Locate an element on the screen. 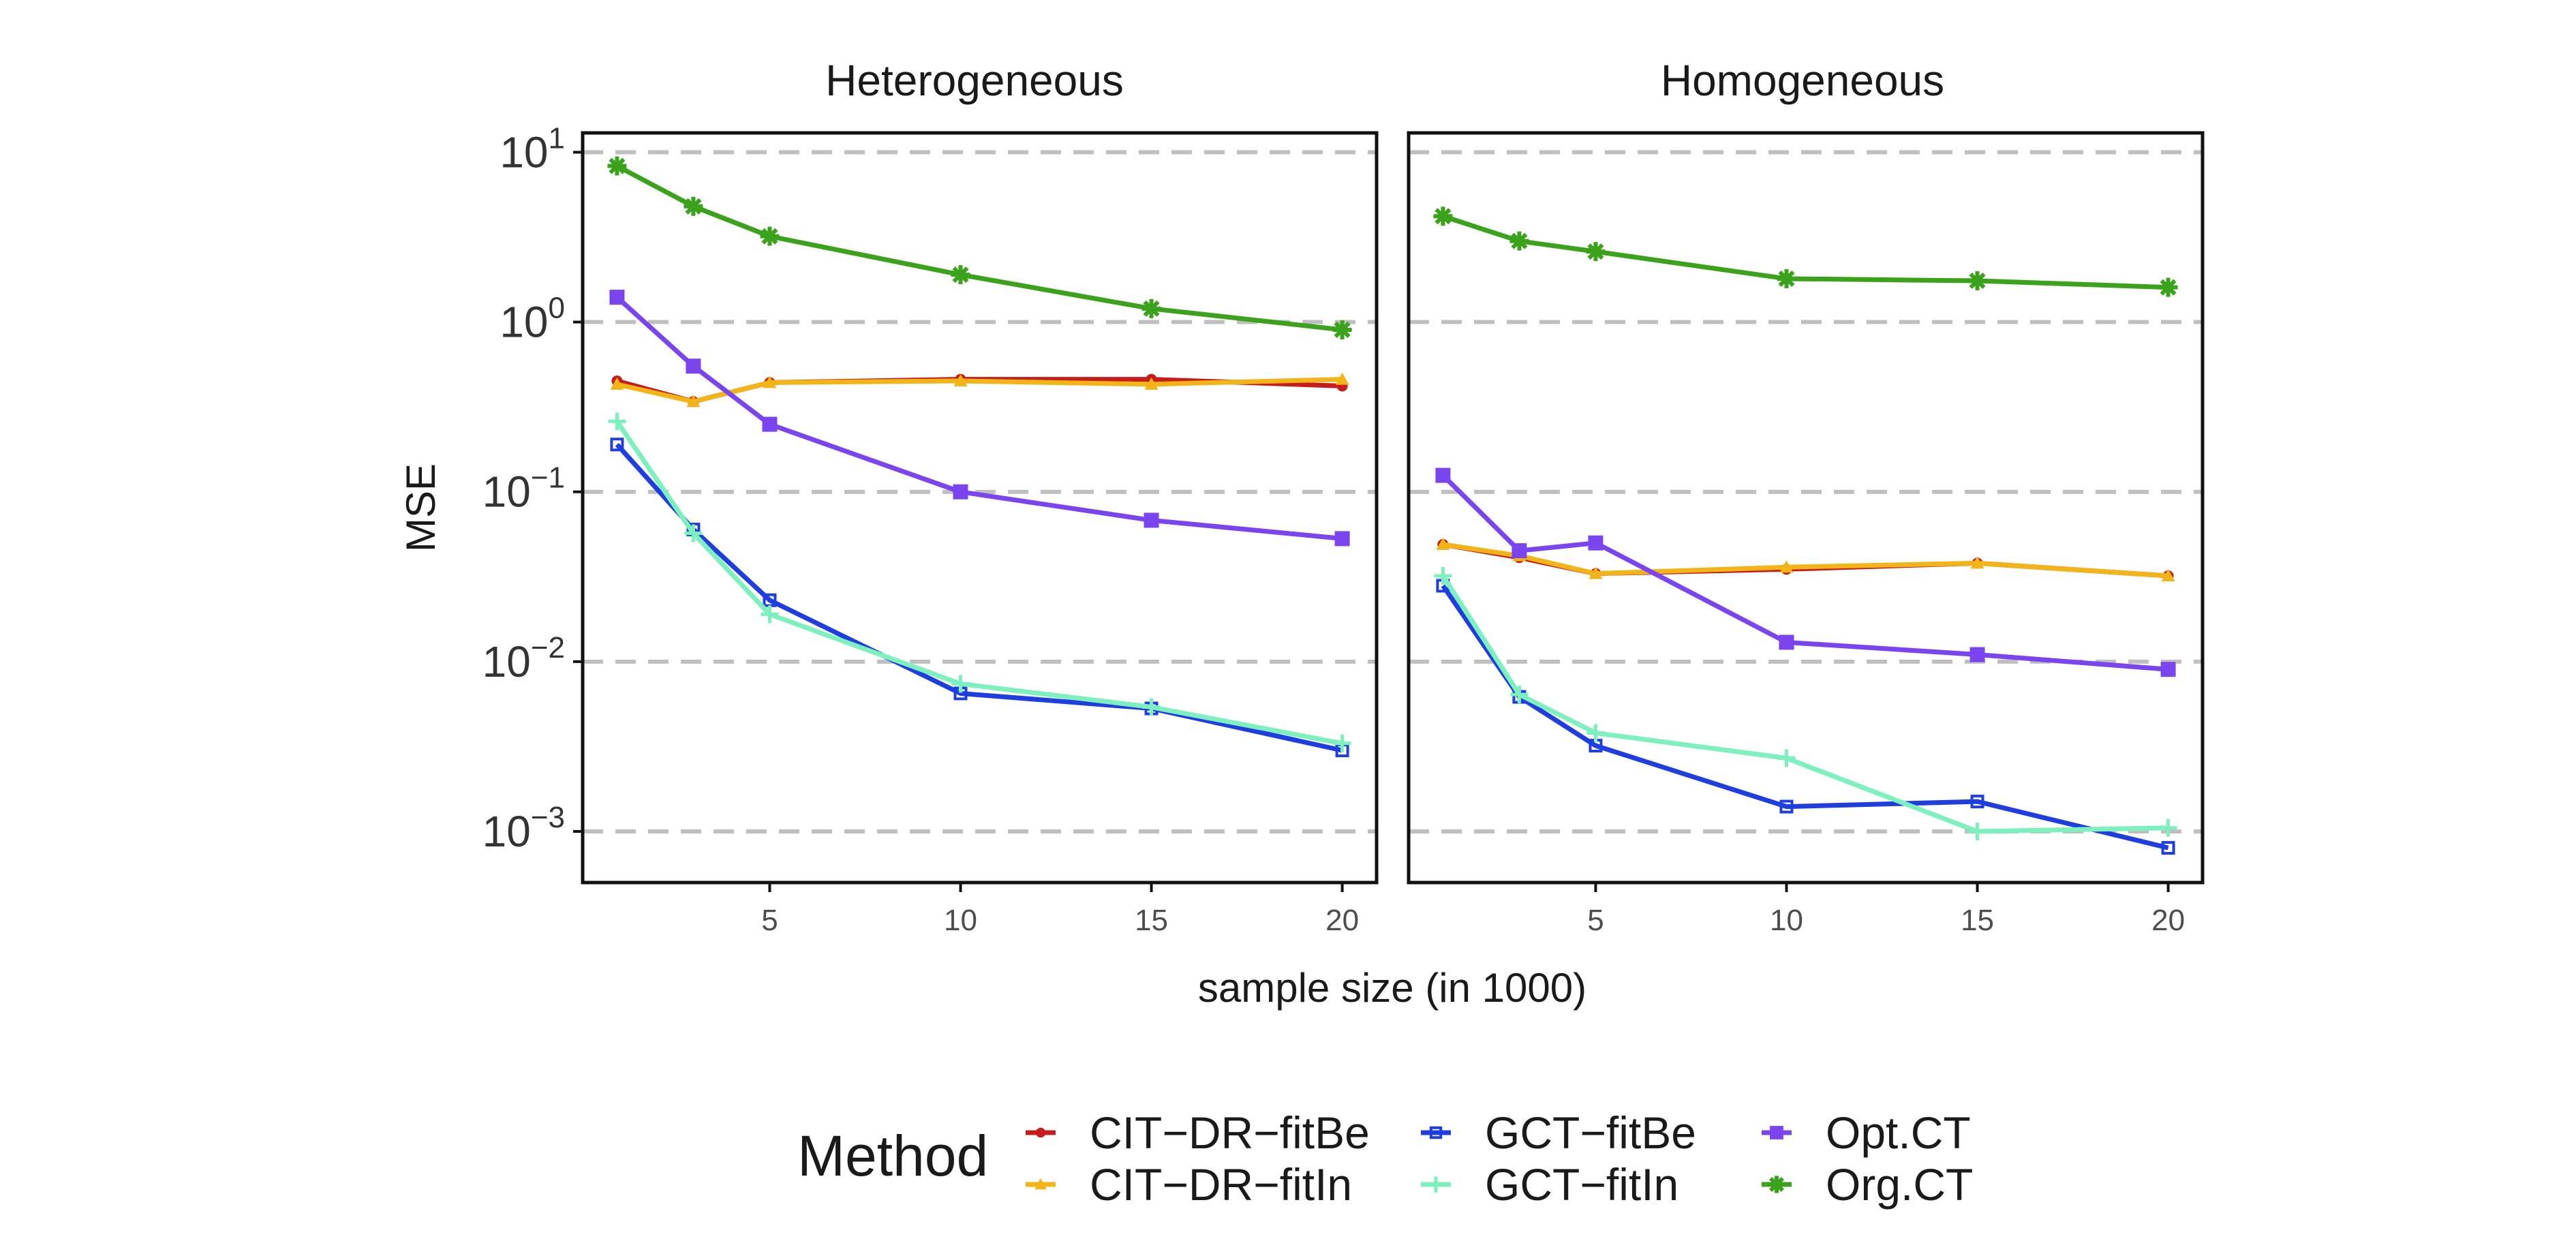 This screenshot has height=1256, width=2576. x-axis-label: sample size (in 1000) is located at coordinates (1392, 988).